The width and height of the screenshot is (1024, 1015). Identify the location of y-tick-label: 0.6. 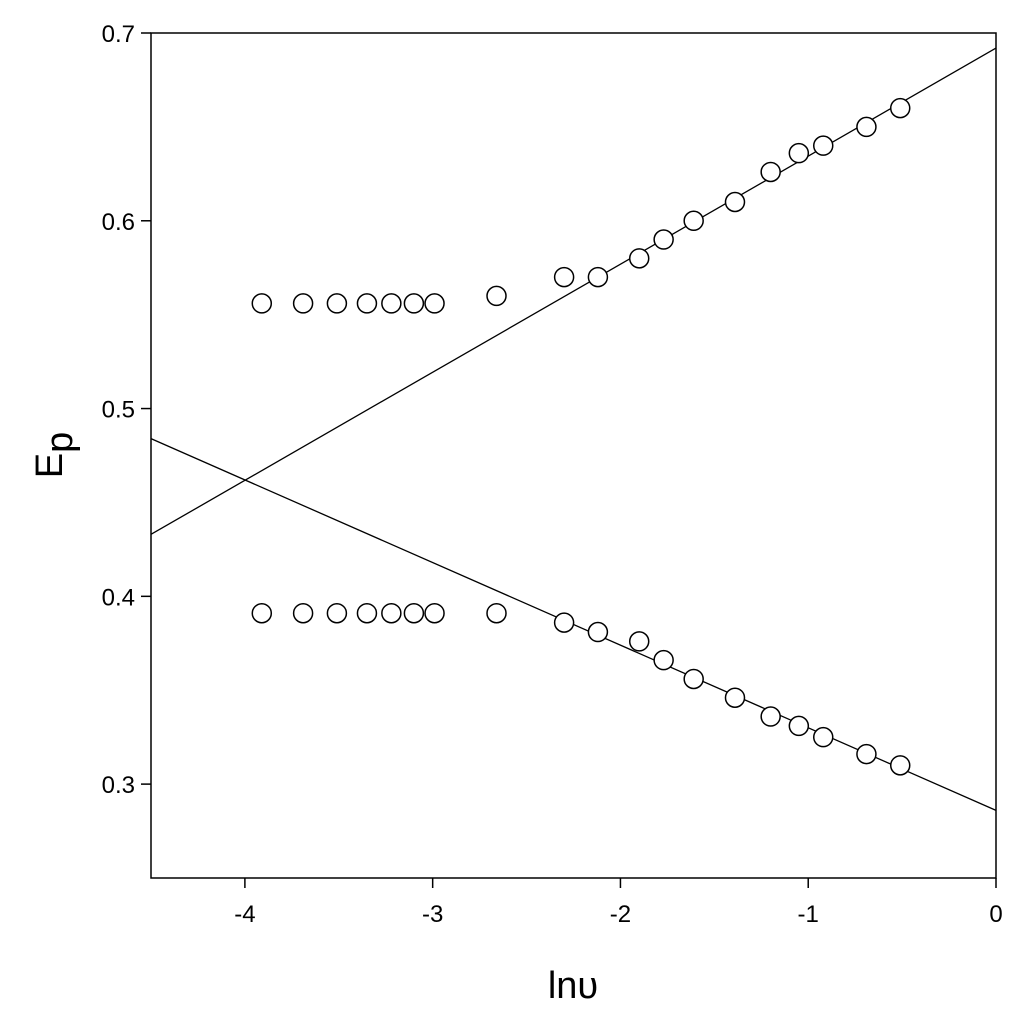
(118, 222).